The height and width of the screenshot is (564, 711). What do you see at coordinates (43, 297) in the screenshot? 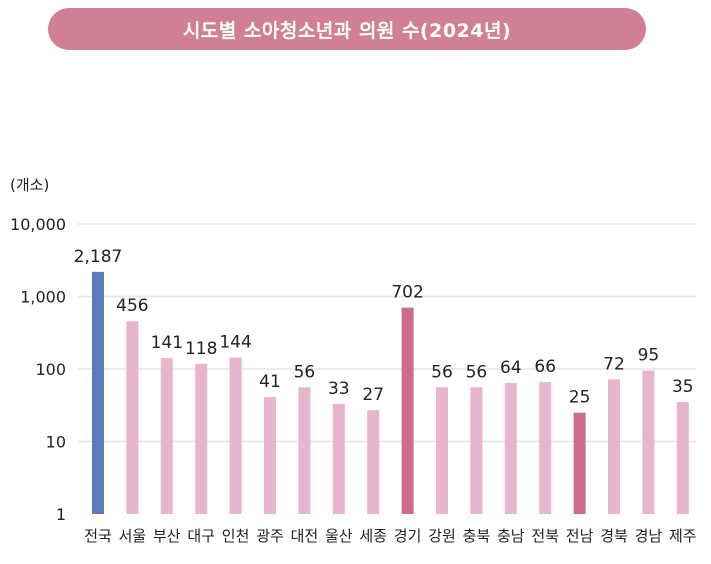
I see `y-tick-label: 1,000` at bounding box center [43, 297].